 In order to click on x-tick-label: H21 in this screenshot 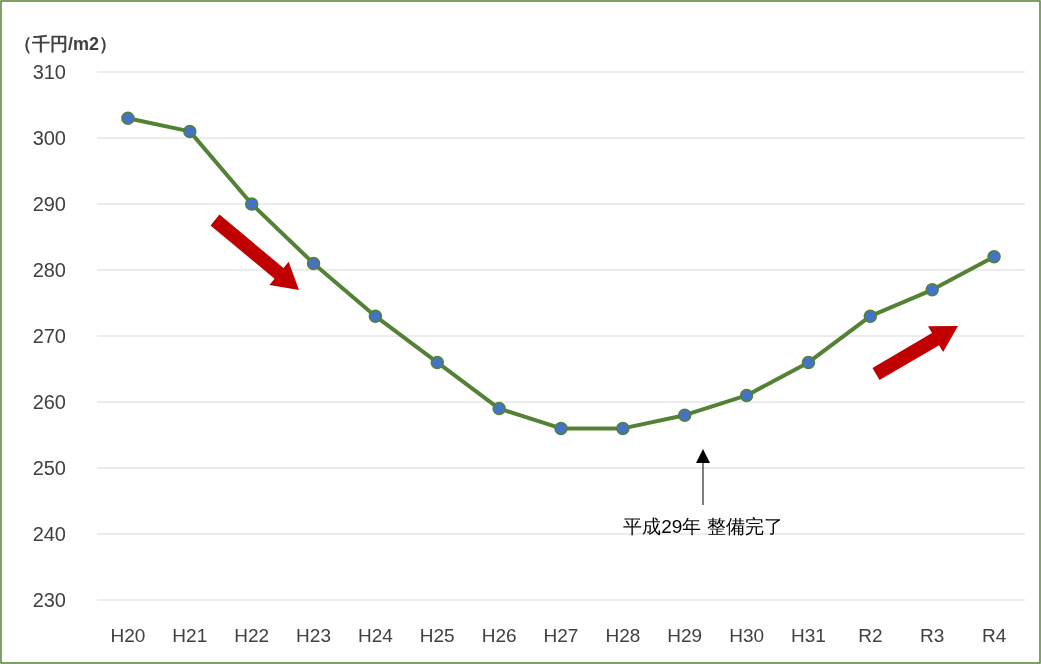, I will do `click(190, 635)`.